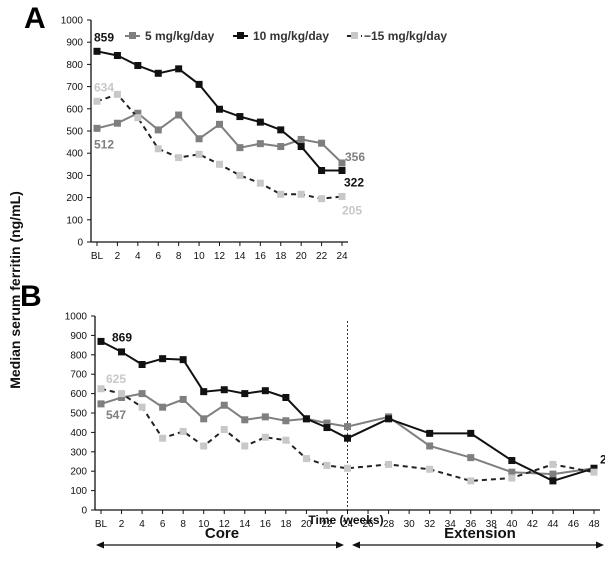 This screenshot has height=580, width=605. I want to click on x-tick-label: 48, so click(594, 524).